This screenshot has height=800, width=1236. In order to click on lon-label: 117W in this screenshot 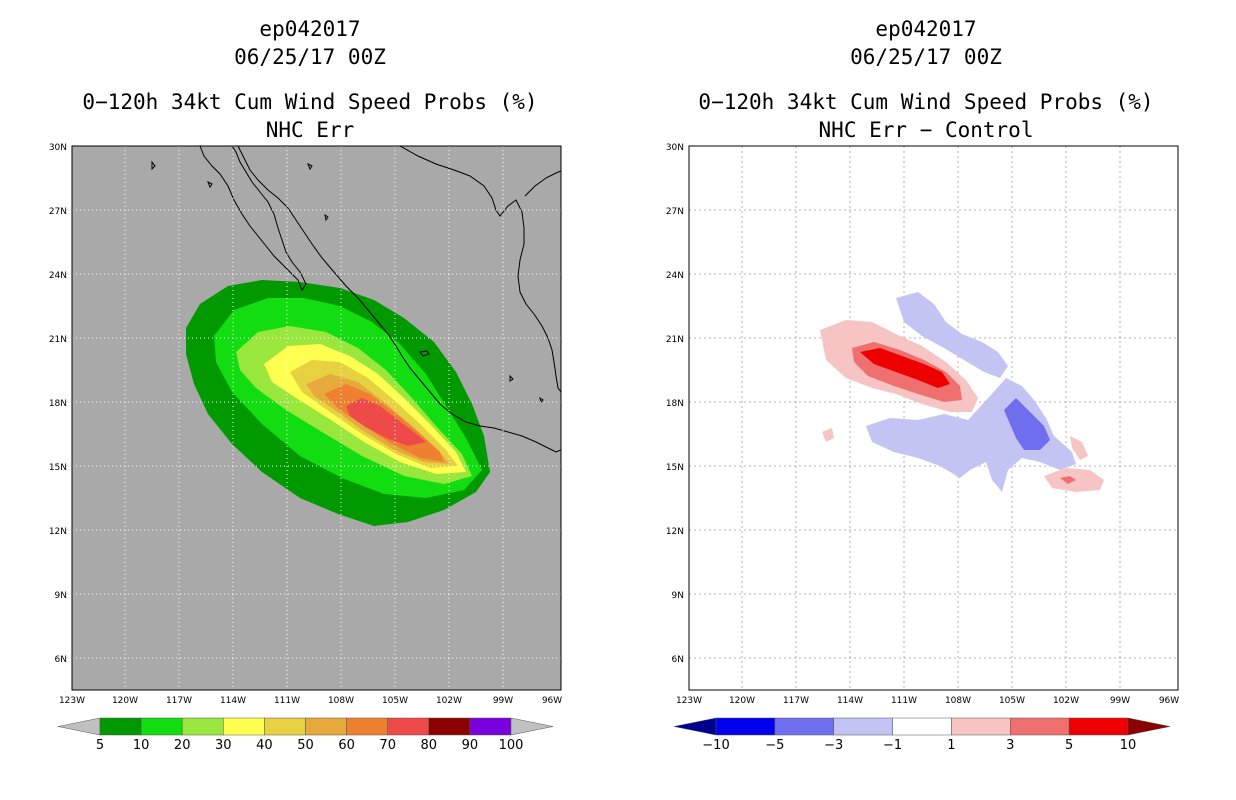, I will do `click(179, 701)`.